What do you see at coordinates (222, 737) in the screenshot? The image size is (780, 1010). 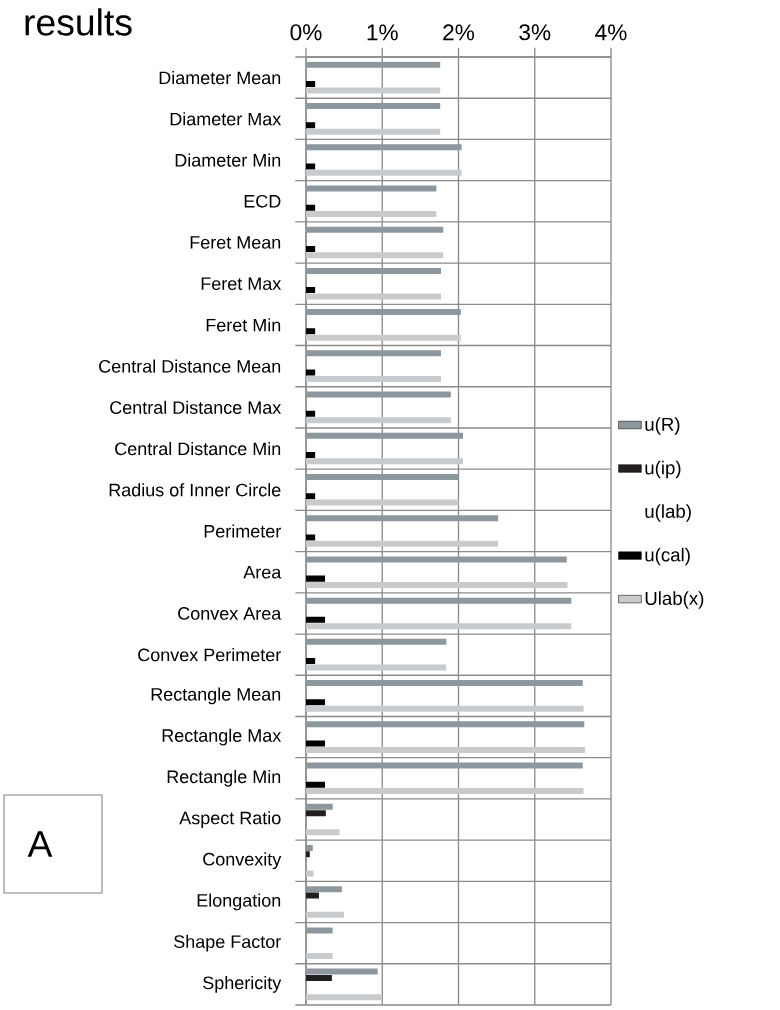 I see `y-tick-label: Rectangle Max` at bounding box center [222, 737].